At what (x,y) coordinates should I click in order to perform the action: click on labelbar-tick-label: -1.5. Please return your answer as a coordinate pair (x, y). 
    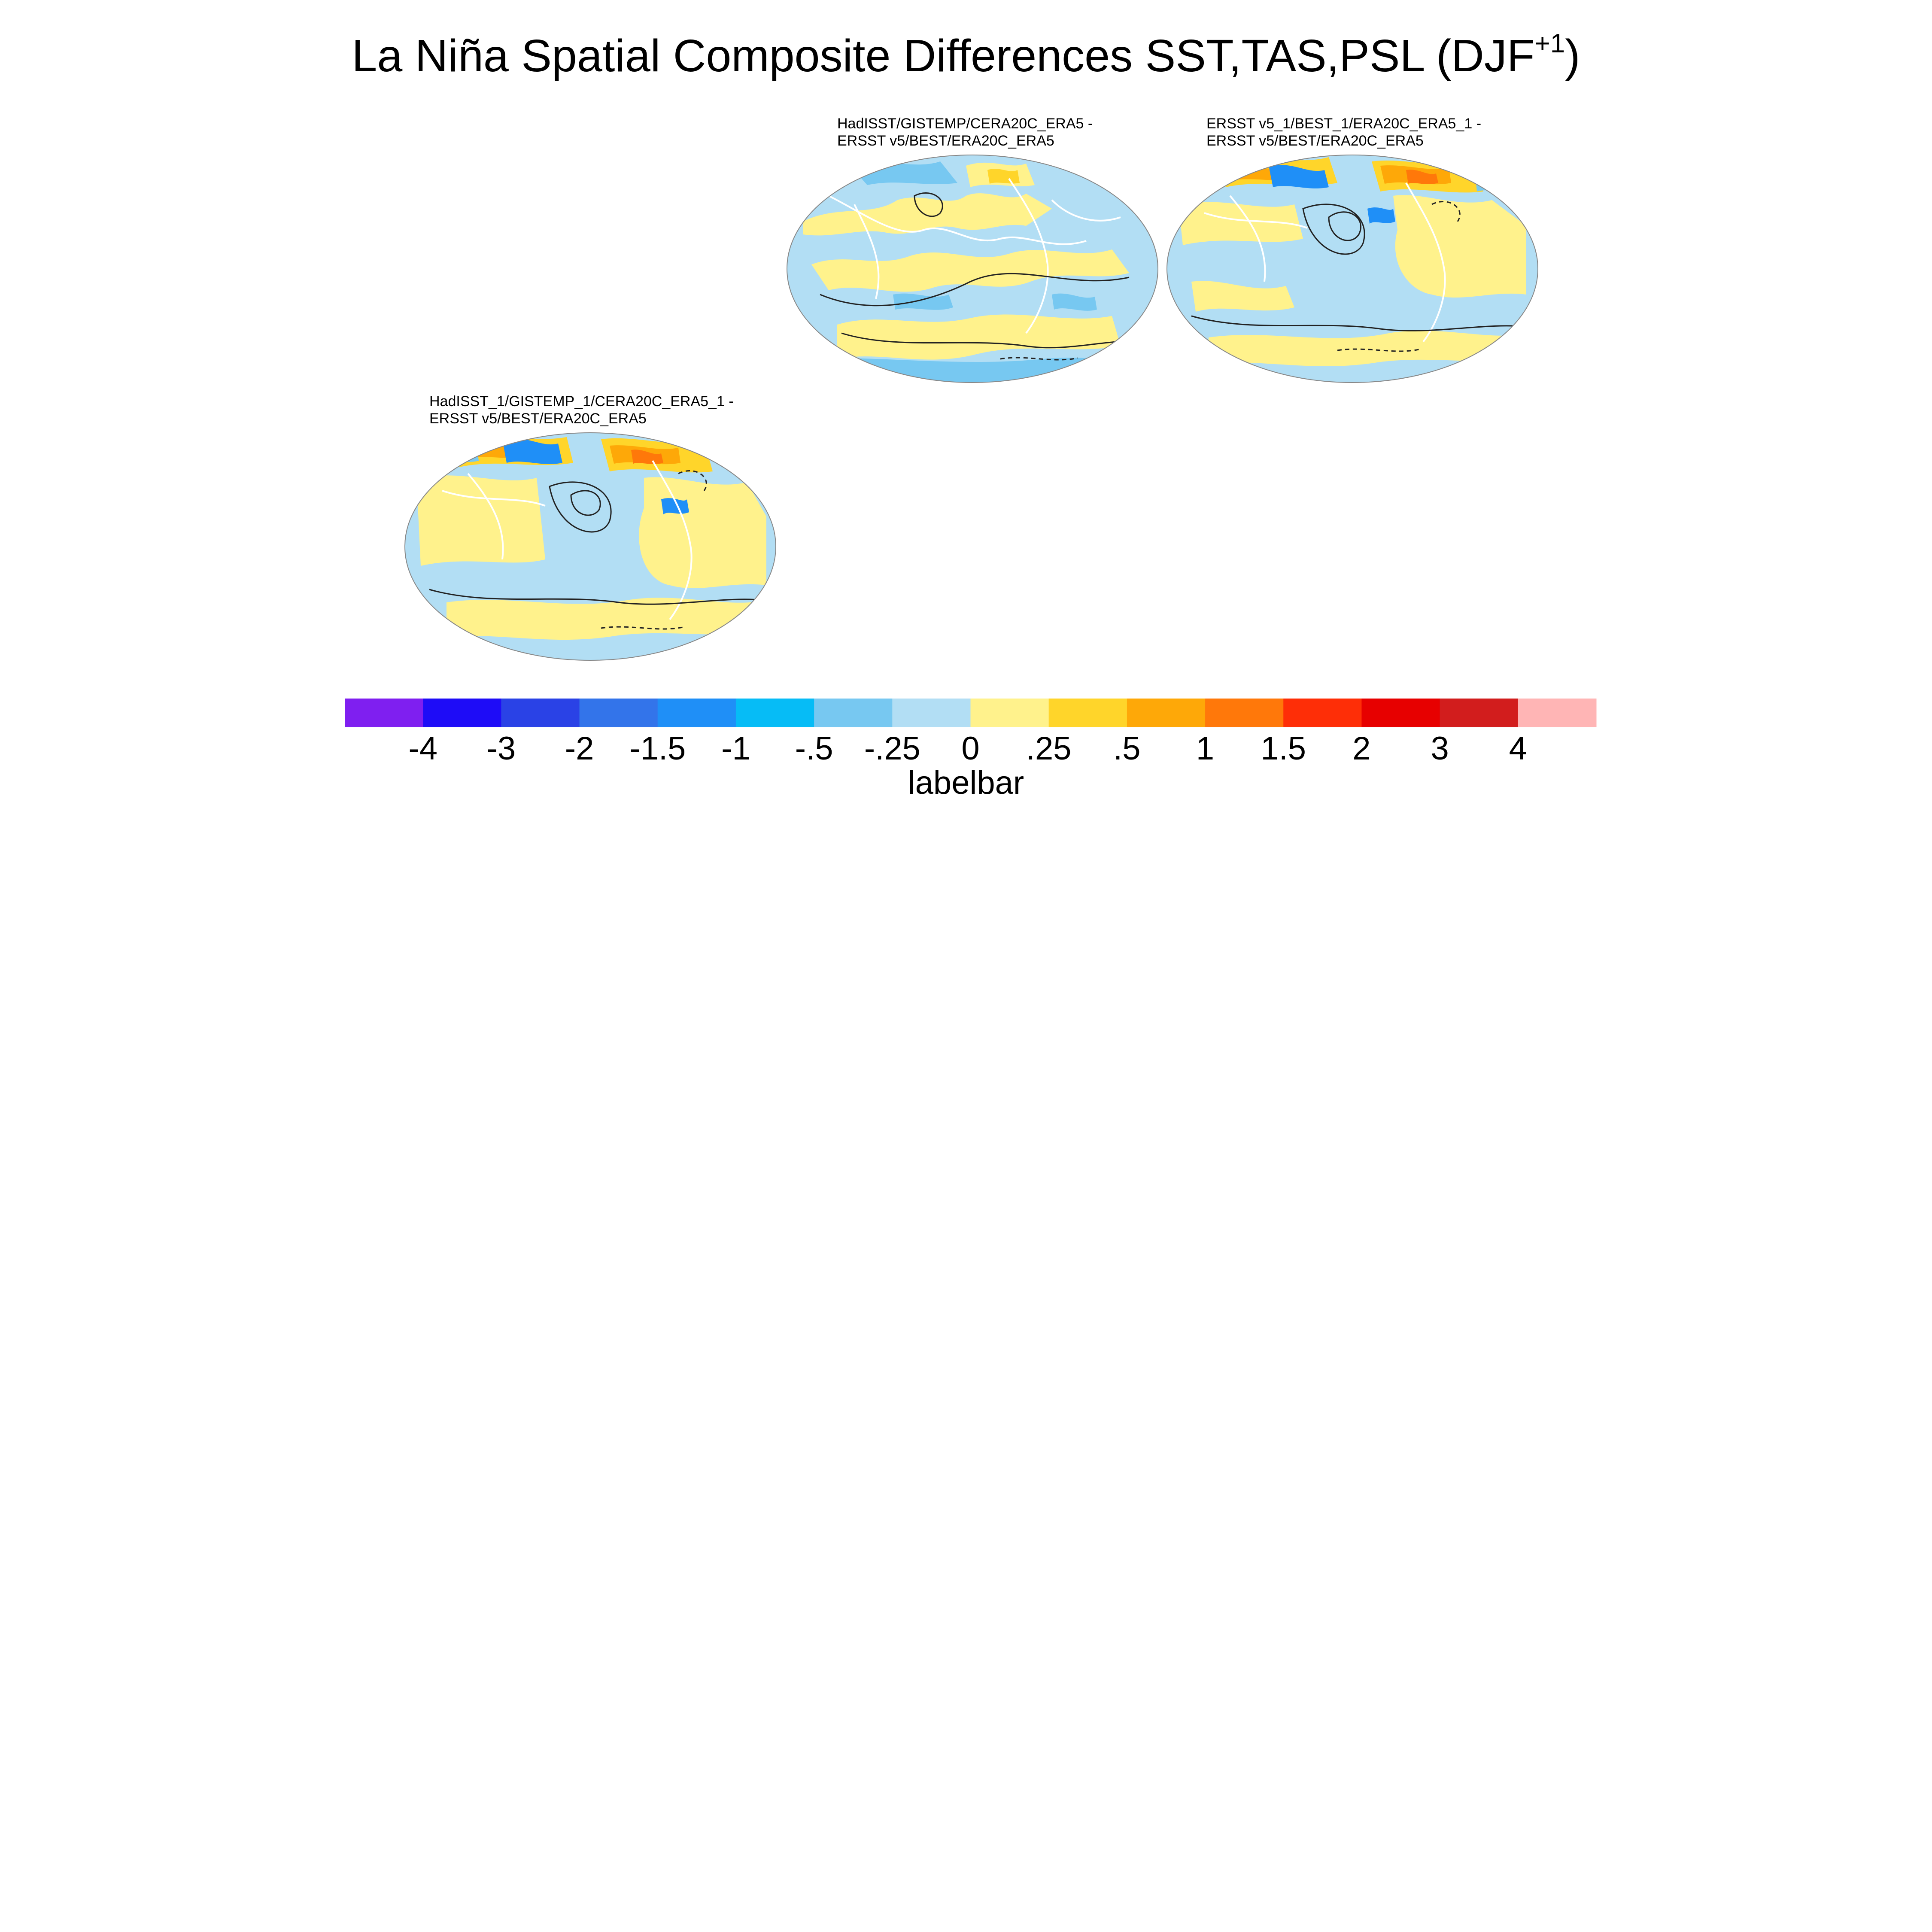
    Looking at the image, I should click on (658, 748).